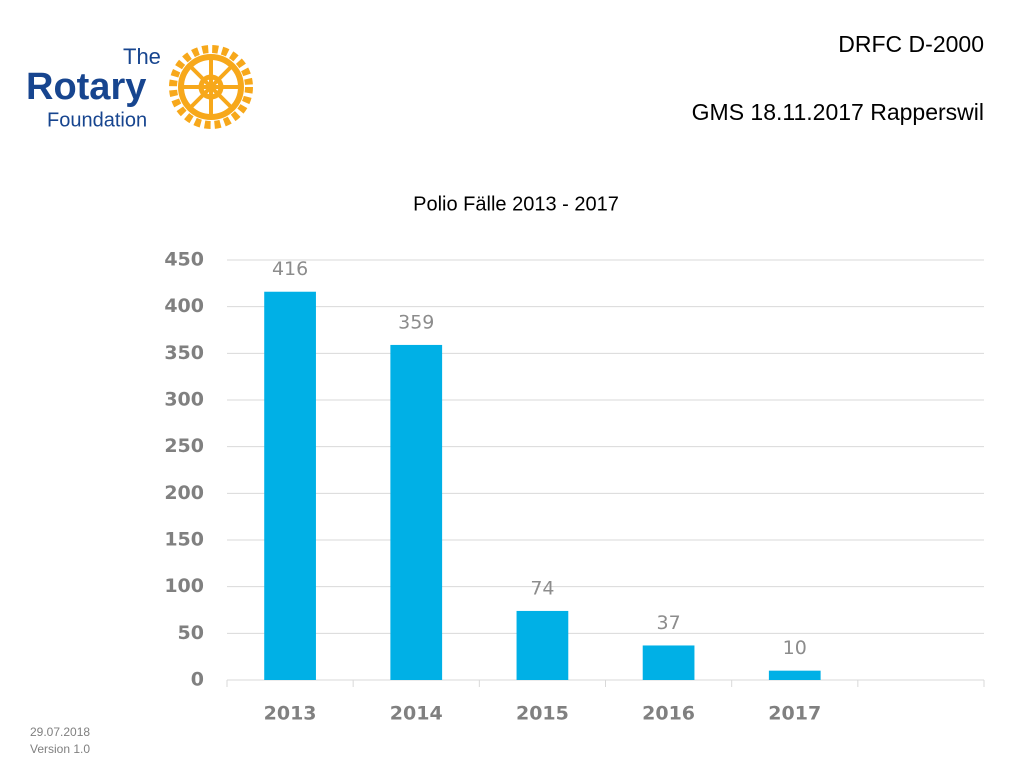 The height and width of the screenshot is (773, 1024). What do you see at coordinates (191, 633) in the screenshot?
I see `y-tick-label: 50` at bounding box center [191, 633].